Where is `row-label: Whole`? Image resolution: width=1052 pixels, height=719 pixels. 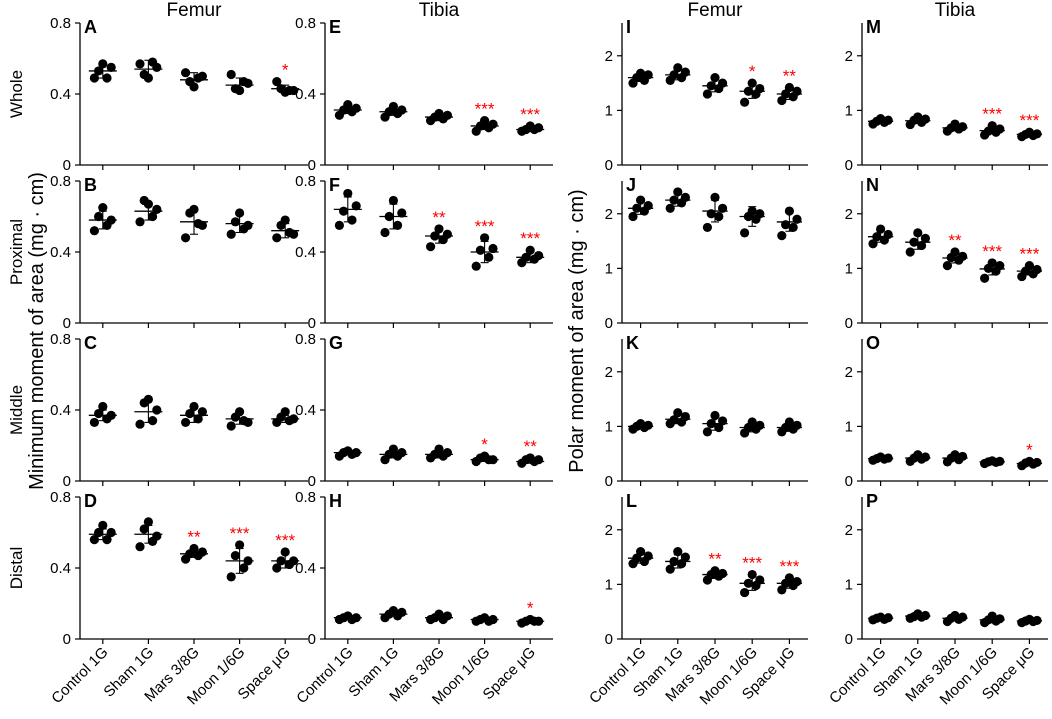 row-label: Whole is located at coordinates (16, 94).